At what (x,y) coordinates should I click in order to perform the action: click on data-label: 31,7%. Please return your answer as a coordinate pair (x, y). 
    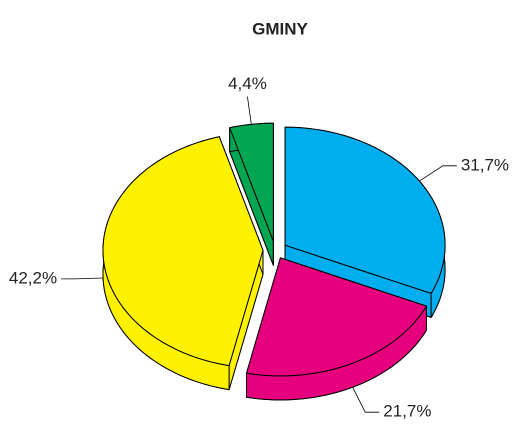
    Looking at the image, I should click on (485, 164).